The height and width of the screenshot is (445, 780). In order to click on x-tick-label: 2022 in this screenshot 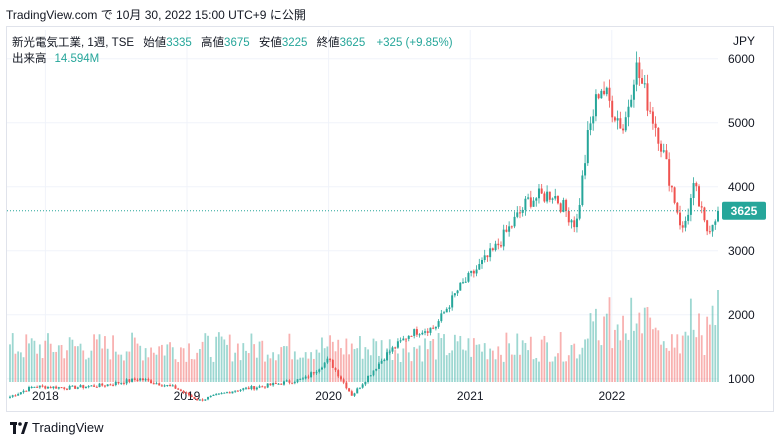, I will do `click(611, 396)`.